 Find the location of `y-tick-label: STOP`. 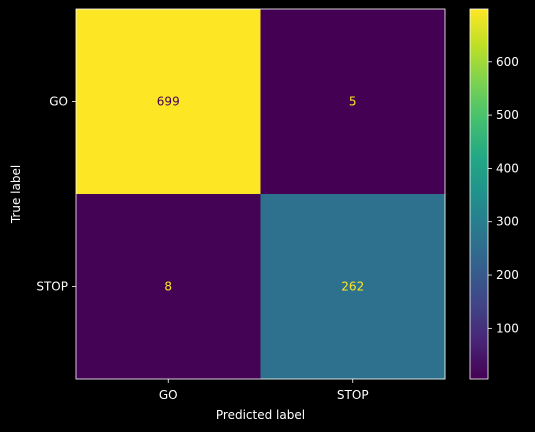

y-tick-label: STOP is located at coordinates (52, 287).